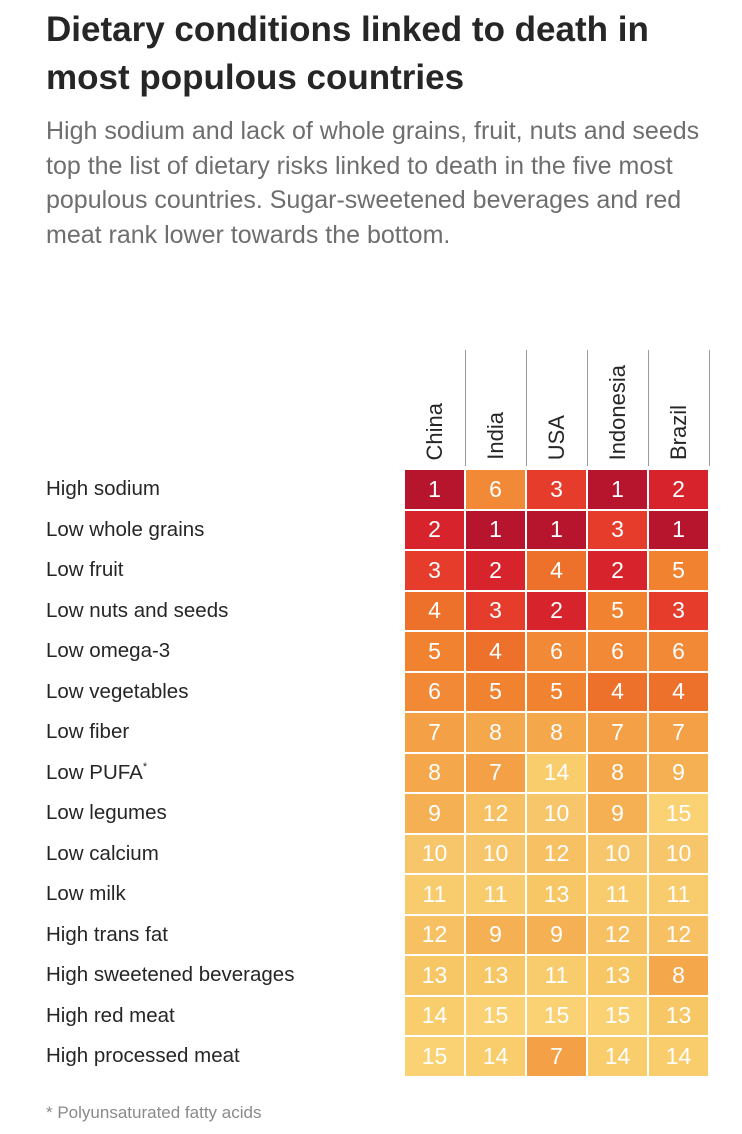 The height and width of the screenshot is (1134, 742). I want to click on row-label-text: High sweetened beverages, so click(170, 974).